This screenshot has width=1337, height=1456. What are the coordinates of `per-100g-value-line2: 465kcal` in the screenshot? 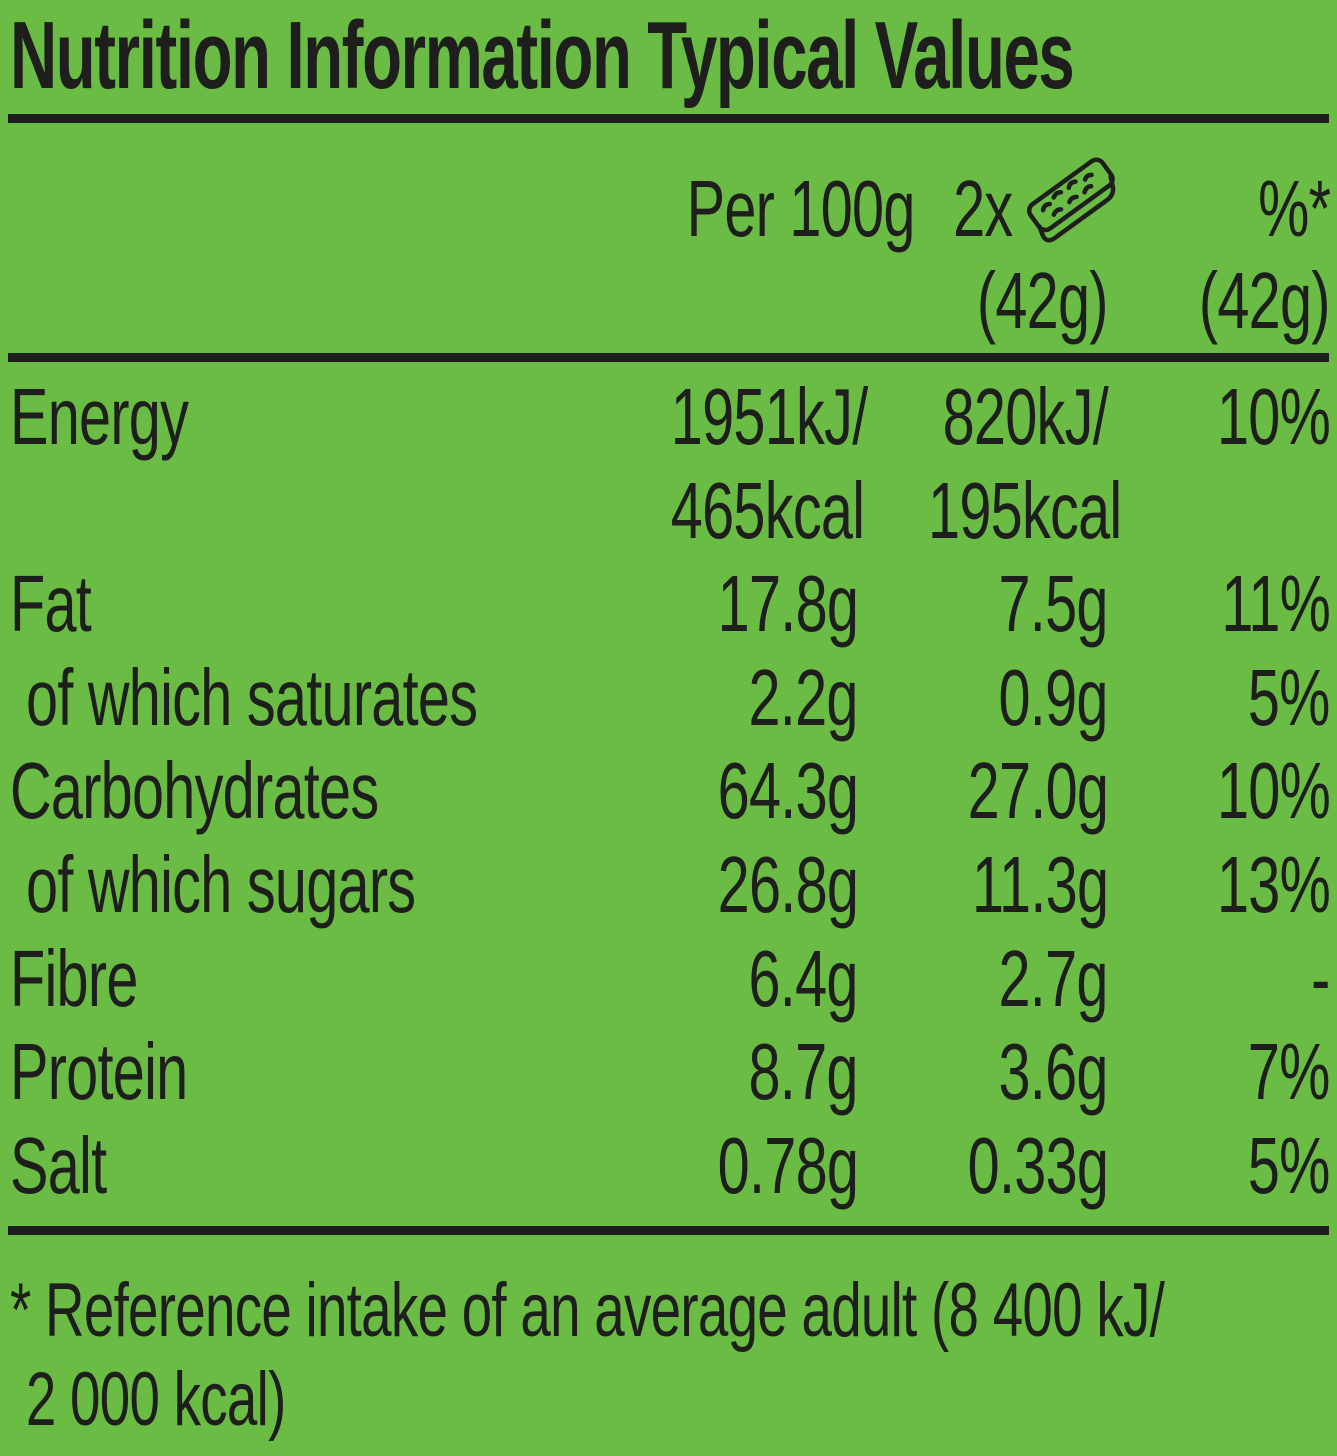 It's located at (767, 510).